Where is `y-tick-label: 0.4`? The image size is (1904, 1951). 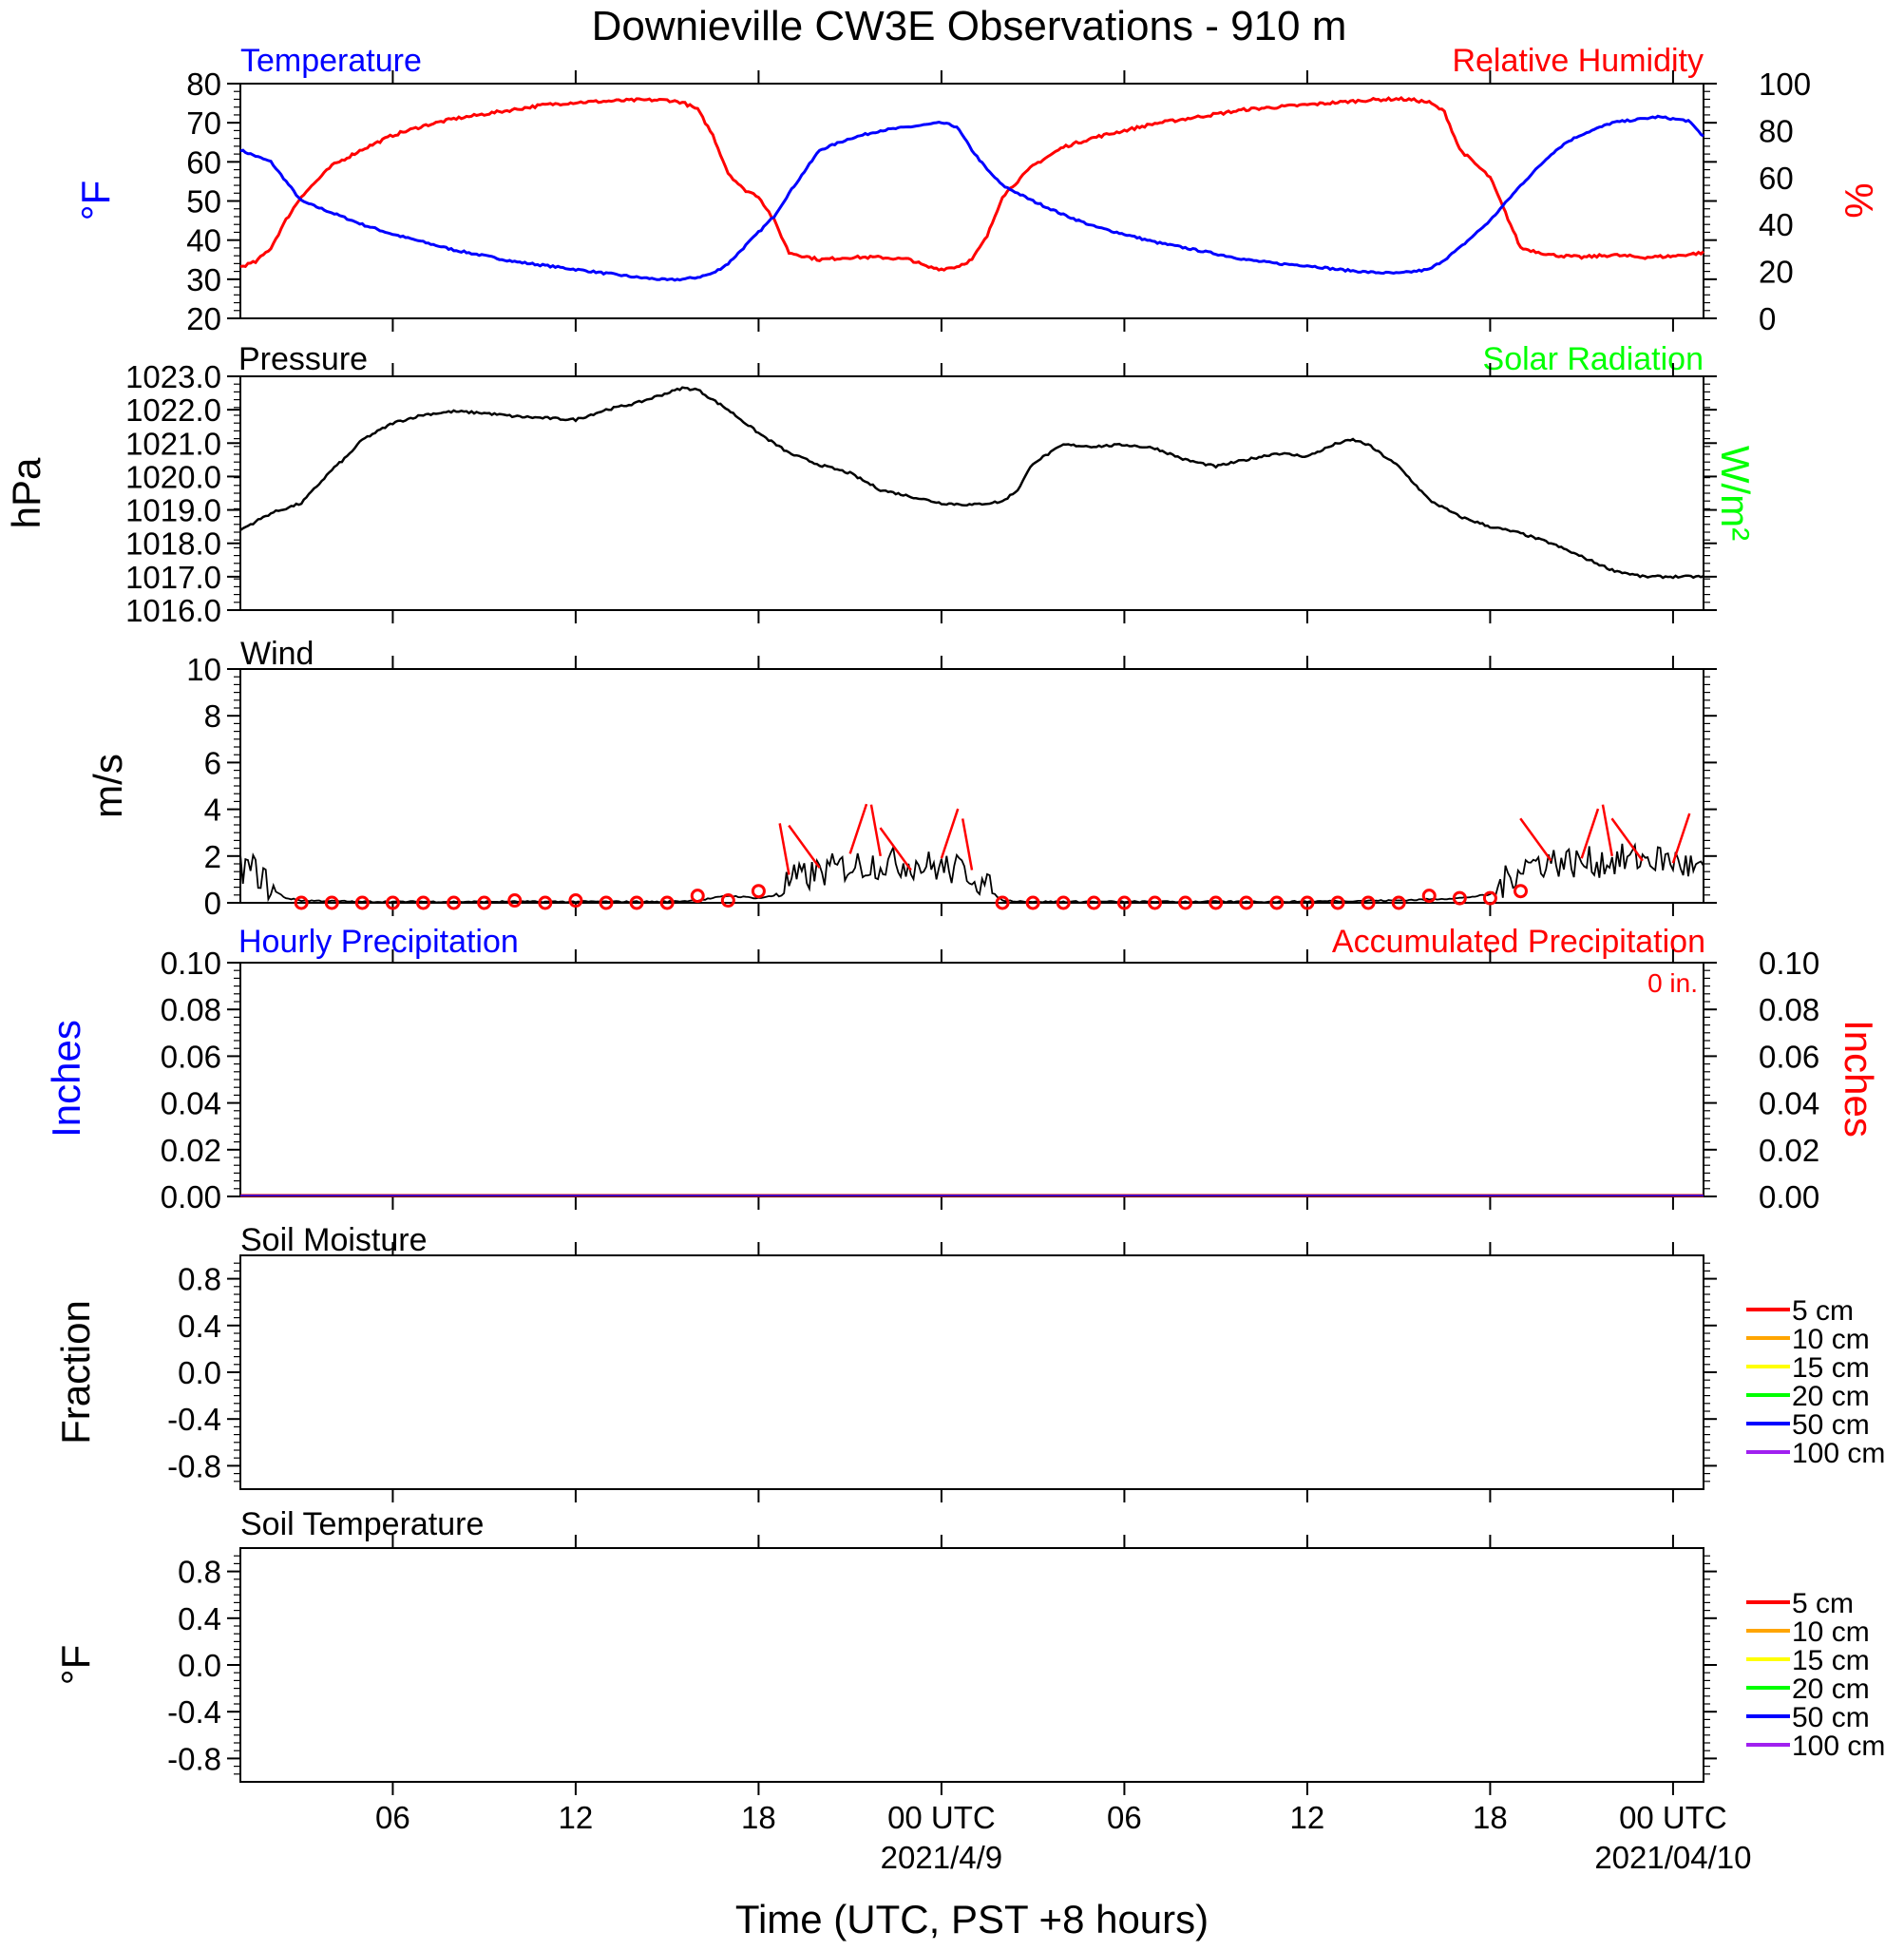 y-tick-label: 0.4 is located at coordinates (200, 1326).